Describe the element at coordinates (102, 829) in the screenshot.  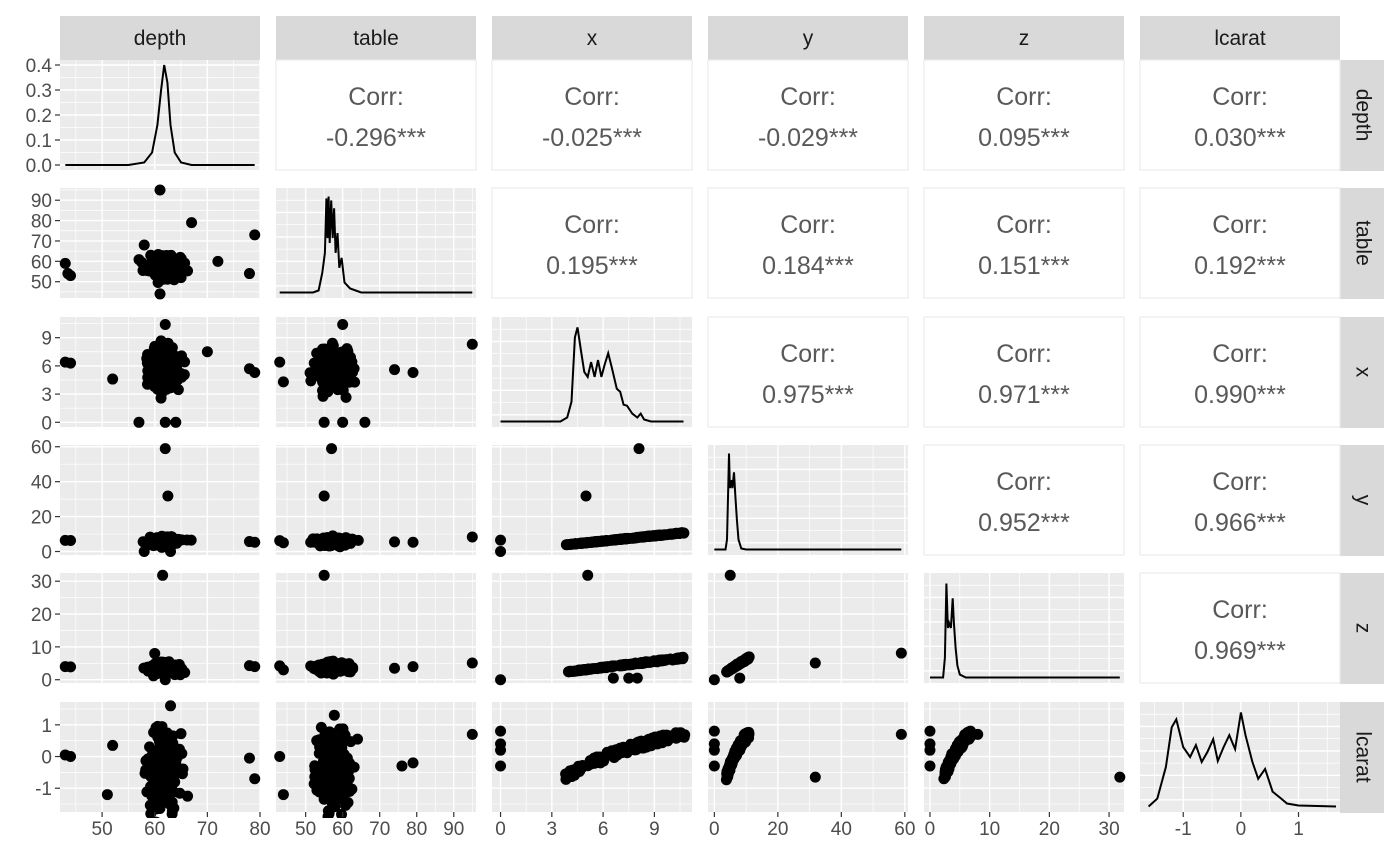
I see `tick-label-x-depth: 50` at that location.